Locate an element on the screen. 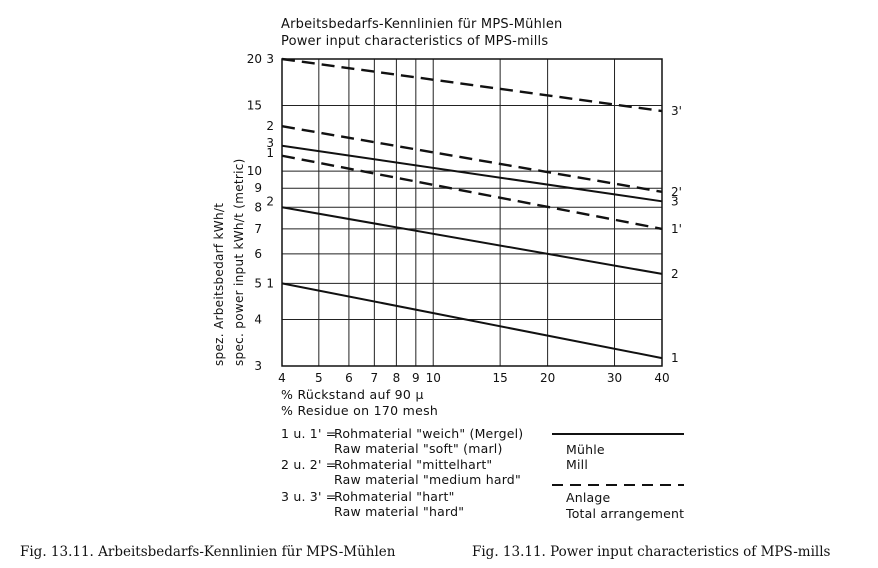  legend-row3-code: 3 u. 3' = is located at coordinates (309, 496).